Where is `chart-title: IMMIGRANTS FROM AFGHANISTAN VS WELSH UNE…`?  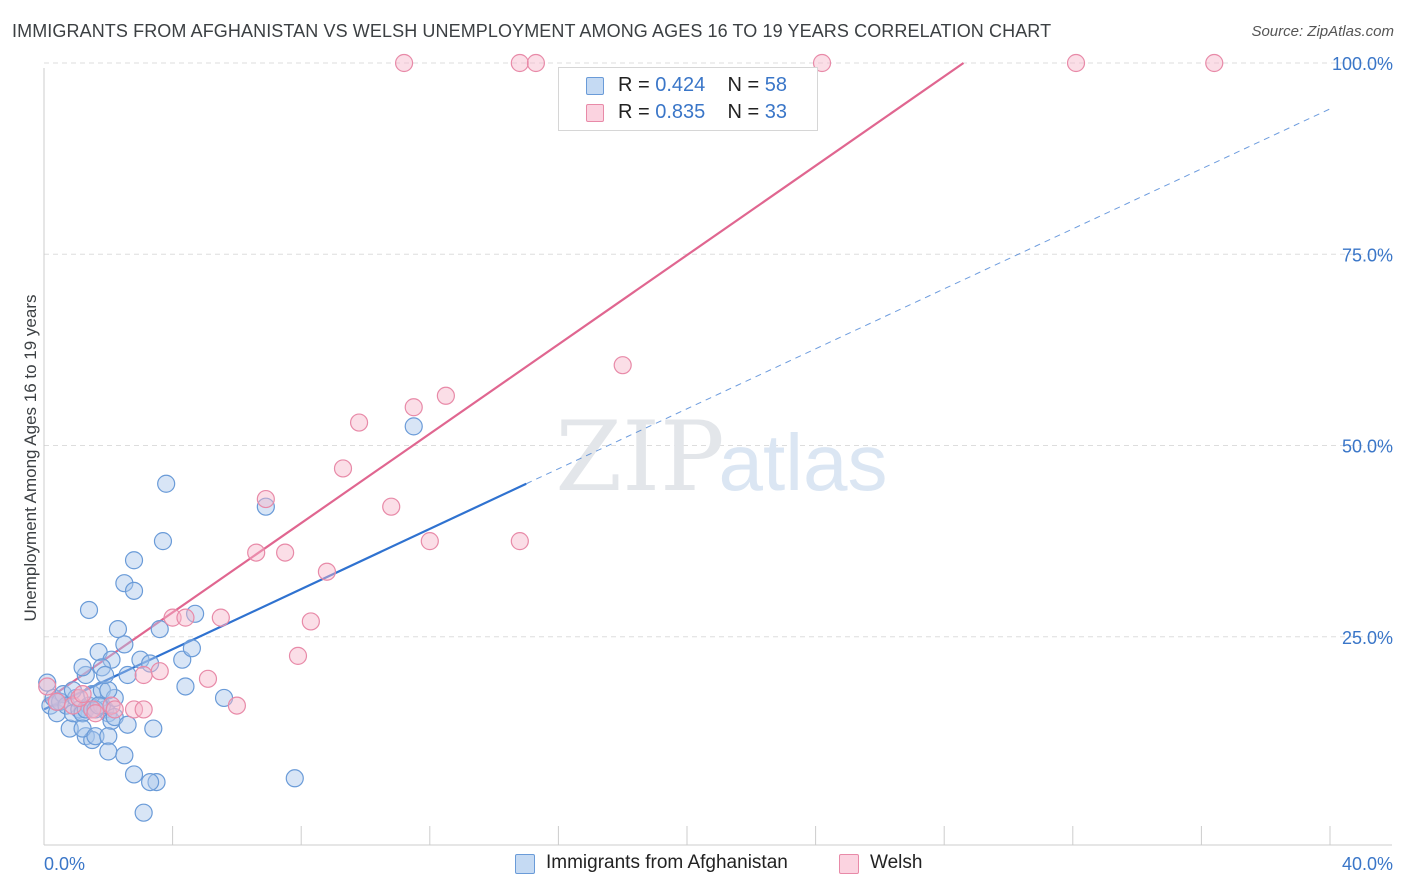 chart-title: IMMIGRANTS FROM AFGHANISTAN VS WELSH UNE… is located at coordinates (532, 31).